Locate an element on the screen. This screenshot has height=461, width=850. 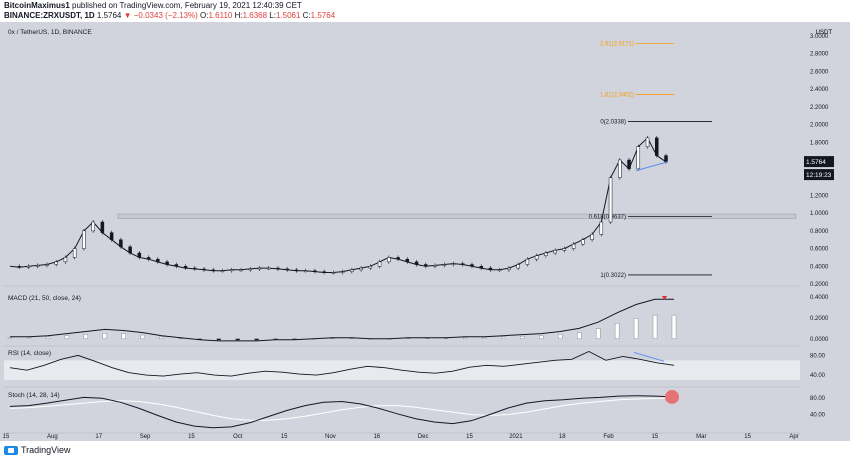
low-value: 1.5061 is located at coordinates (288, 15).